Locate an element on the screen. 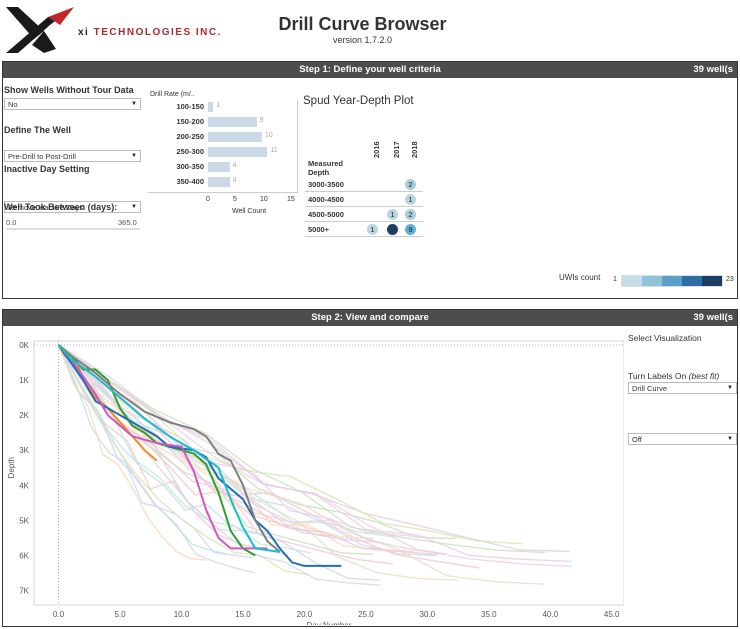  select-viz-dropdown: Drill Curve ▼ is located at coordinates (682, 388).